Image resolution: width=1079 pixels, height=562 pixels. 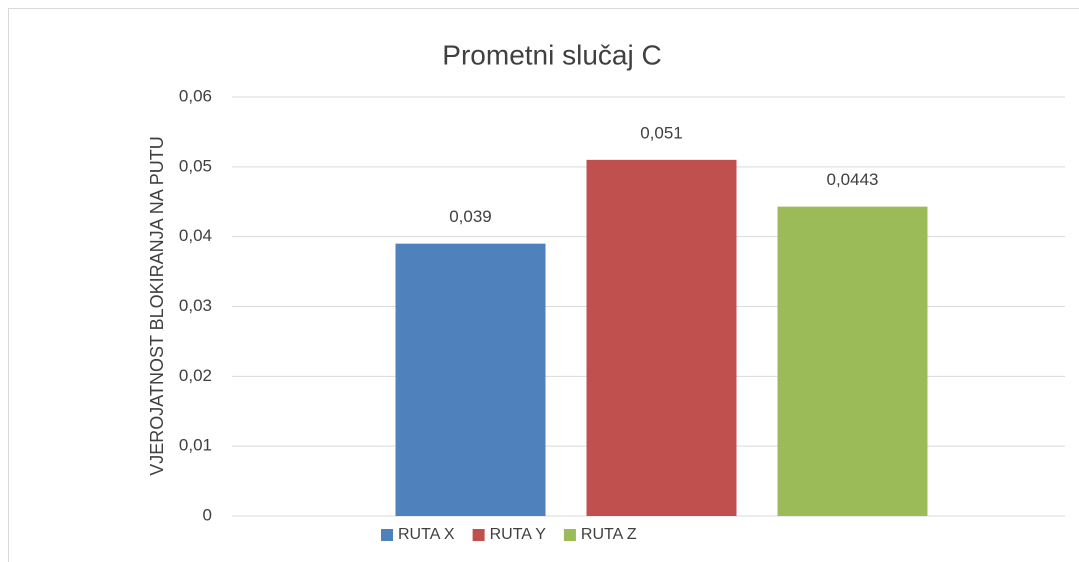 I want to click on y-tick-label: 0,06, so click(x=195, y=95).